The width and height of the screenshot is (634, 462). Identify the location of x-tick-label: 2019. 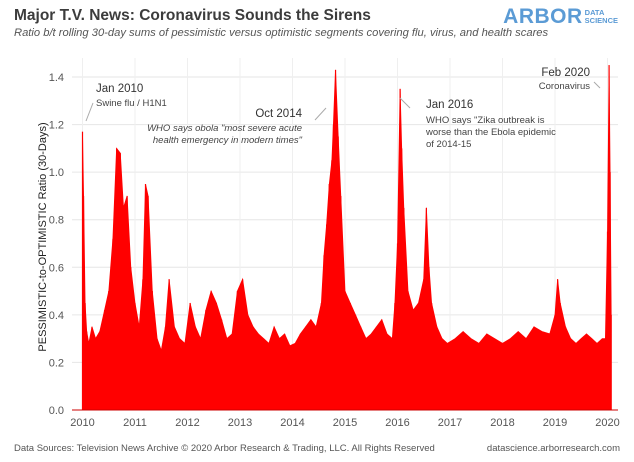
(555, 423).